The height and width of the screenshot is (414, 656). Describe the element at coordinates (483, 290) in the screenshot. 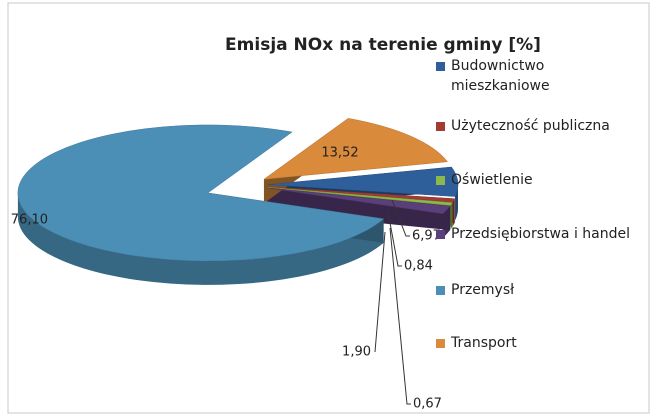

I see `legend-label: Przemysł` at that location.